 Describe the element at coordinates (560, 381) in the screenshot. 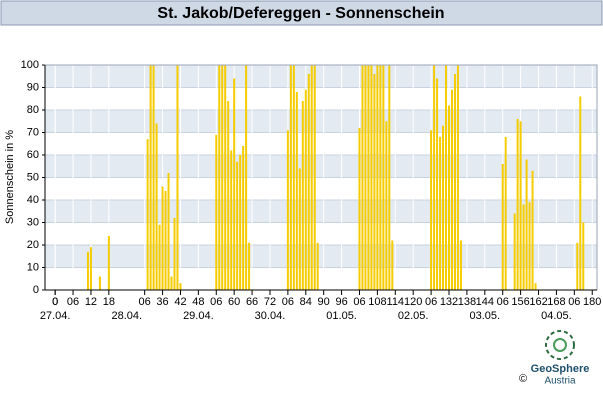

I see `logo-sub: Austria` at that location.